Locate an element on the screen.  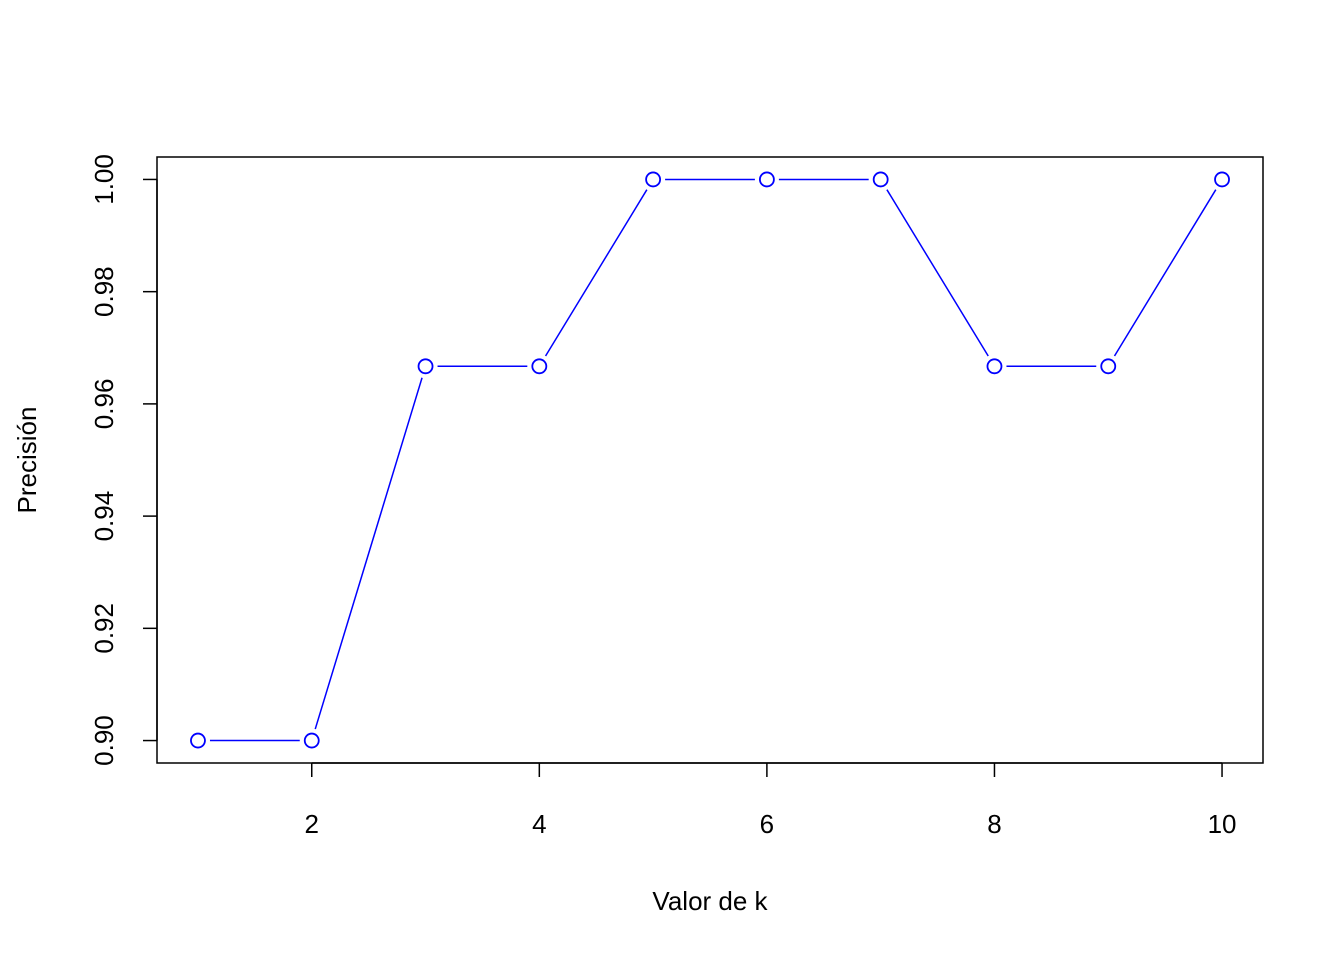
y-tick-label: 0.96 is located at coordinates (104, 404).